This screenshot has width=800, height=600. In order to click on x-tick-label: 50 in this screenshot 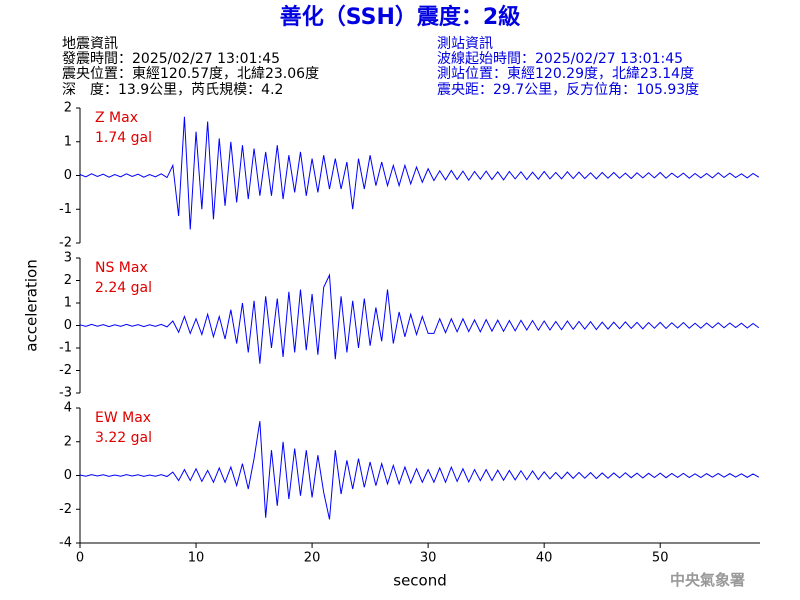, I will do `click(660, 558)`.